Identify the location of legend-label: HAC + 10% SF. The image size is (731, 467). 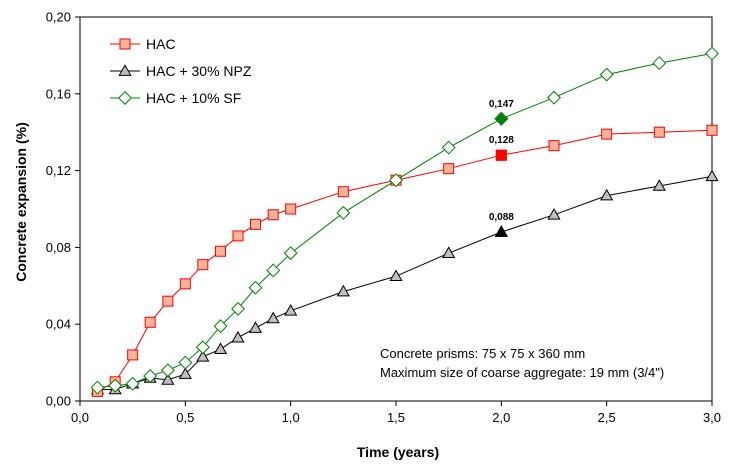
(193, 98).